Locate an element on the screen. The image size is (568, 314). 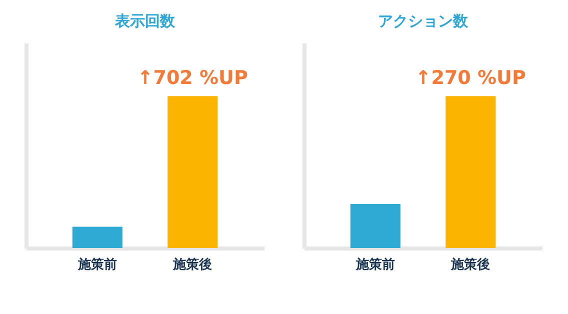
chart-title: 表示回数 is located at coordinates (145, 21).